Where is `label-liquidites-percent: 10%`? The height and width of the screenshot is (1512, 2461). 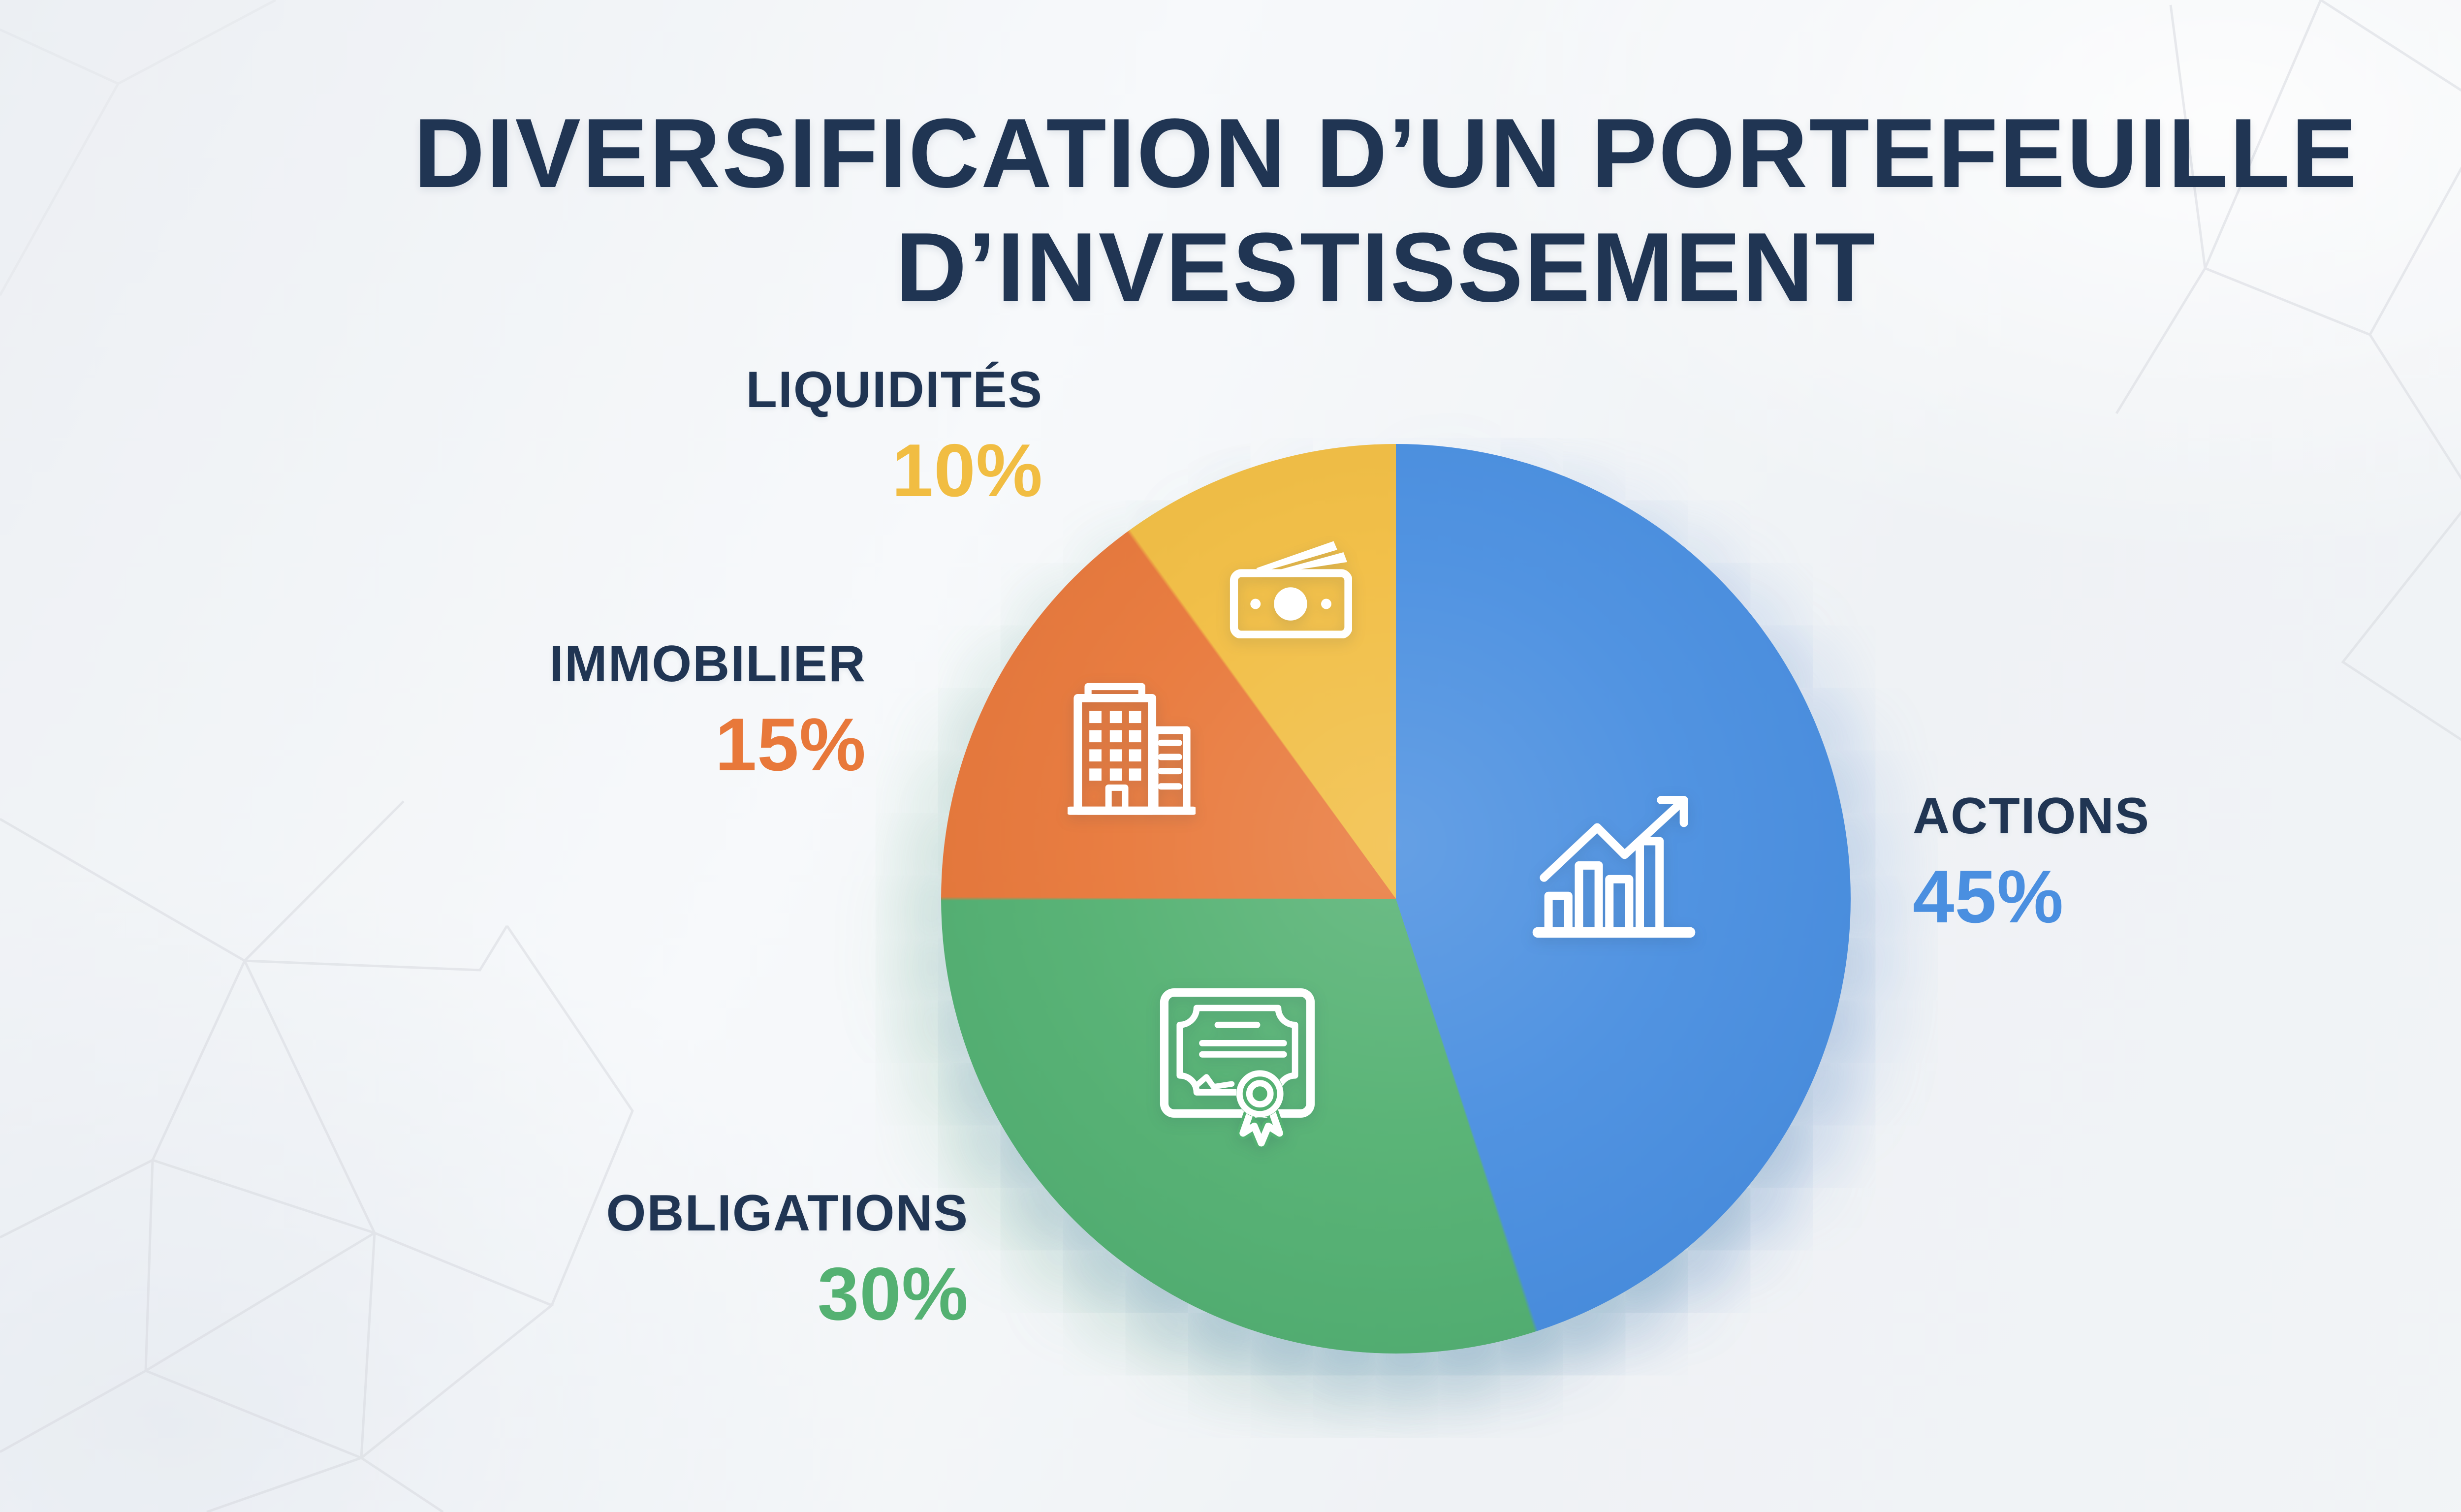
label-liquidites-percent: 10% is located at coordinates (967, 470).